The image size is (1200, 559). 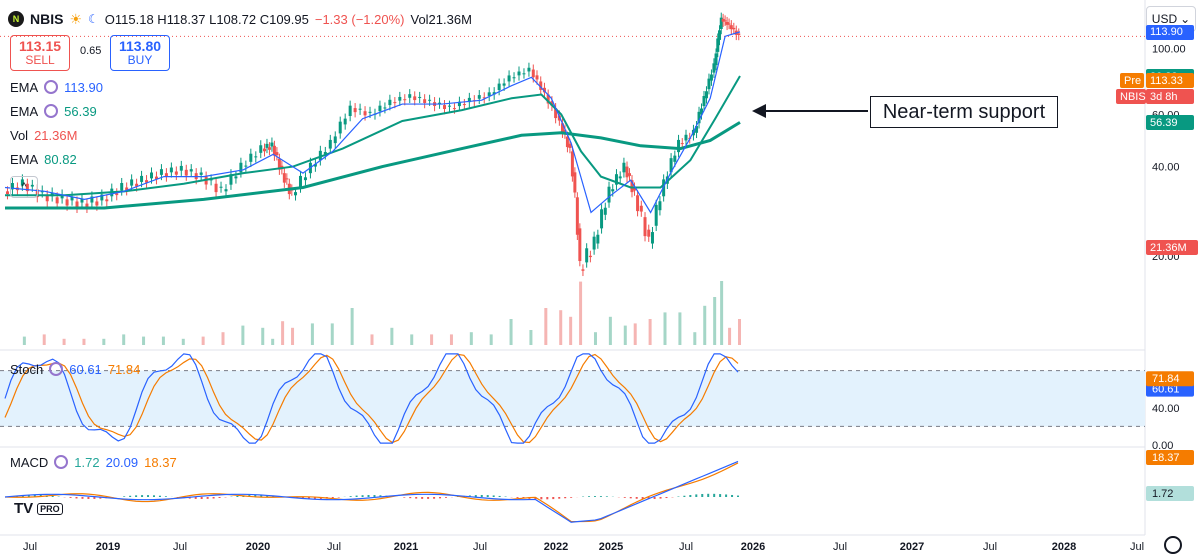 What do you see at coordinates (43, 159) in the screenshot?
I see `indicator-ema-mid: EMA 80.82` at bounding box center [43, 159].